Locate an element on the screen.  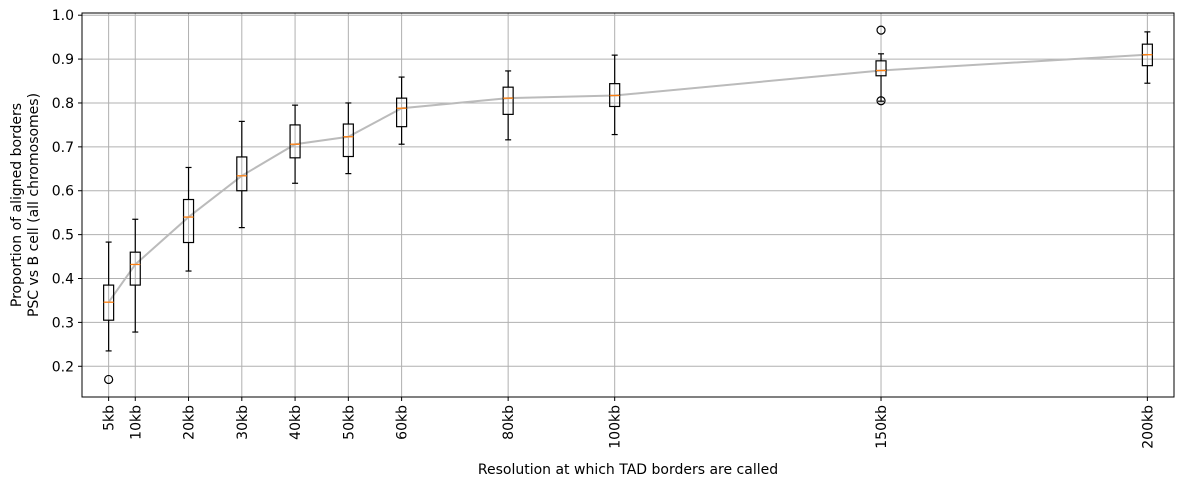
x-tick-label: 200kb is located at coordinates (1148, 427).